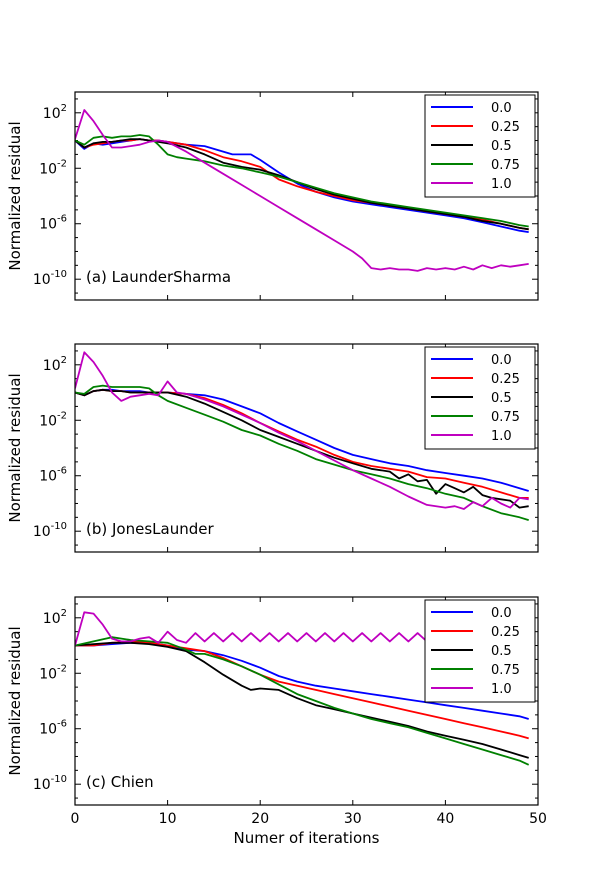 The height and width of the screenshot is (895, 597). I want to click on panel-annotation: (c) Chien, so click(120, 782).